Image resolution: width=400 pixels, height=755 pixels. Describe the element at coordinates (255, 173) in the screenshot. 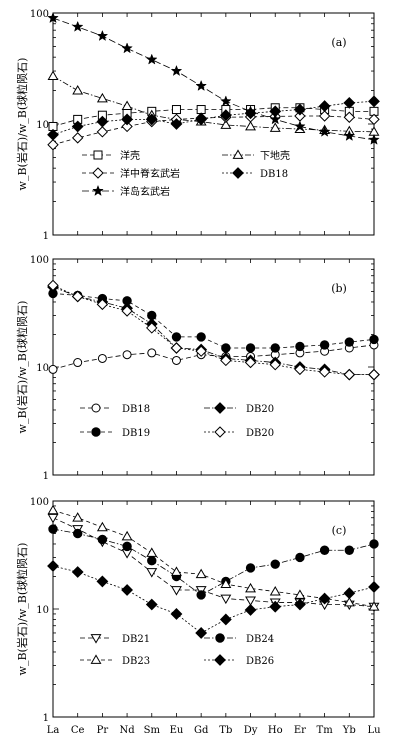

I see `legend-entry: DB18` at that location.